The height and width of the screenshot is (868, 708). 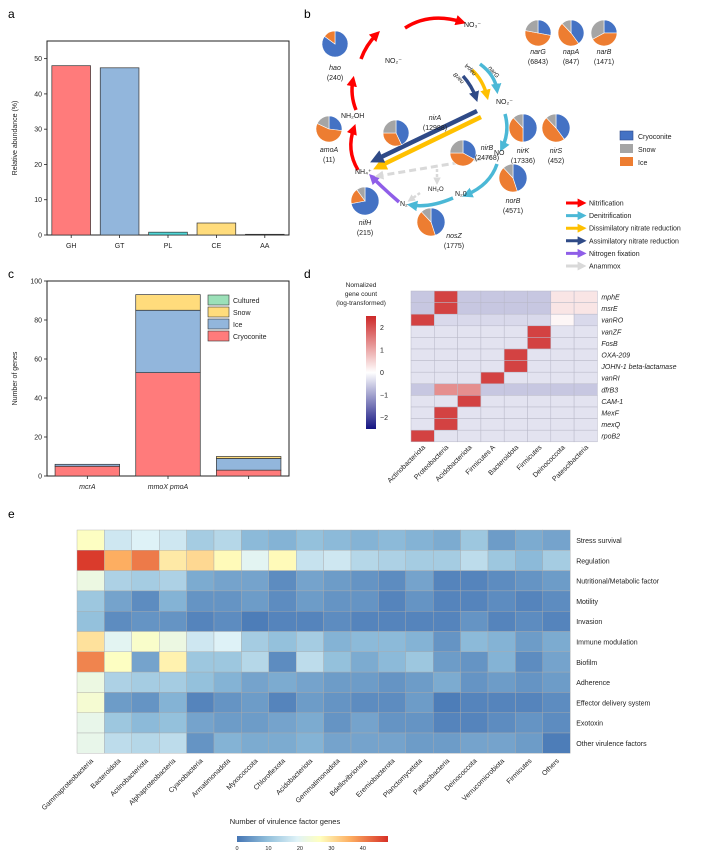 I want to click on arrow-assimilatory-narB, so click(x=470, y=88).